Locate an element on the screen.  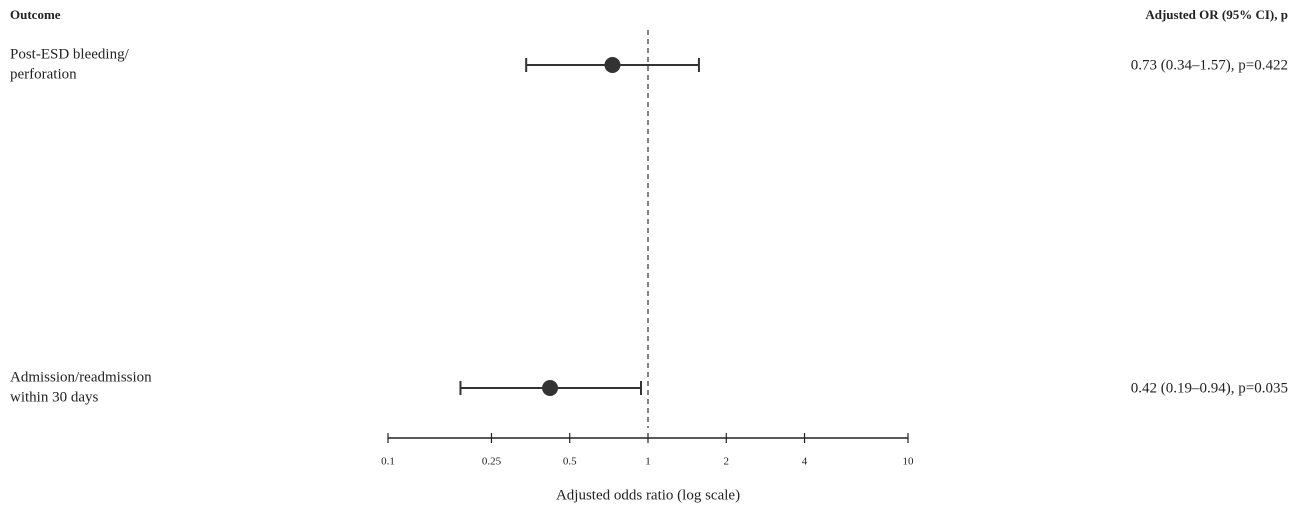
value-label: 0.42 (0.19–0.94), p=0.035 is located at coordinates (1209, 388).